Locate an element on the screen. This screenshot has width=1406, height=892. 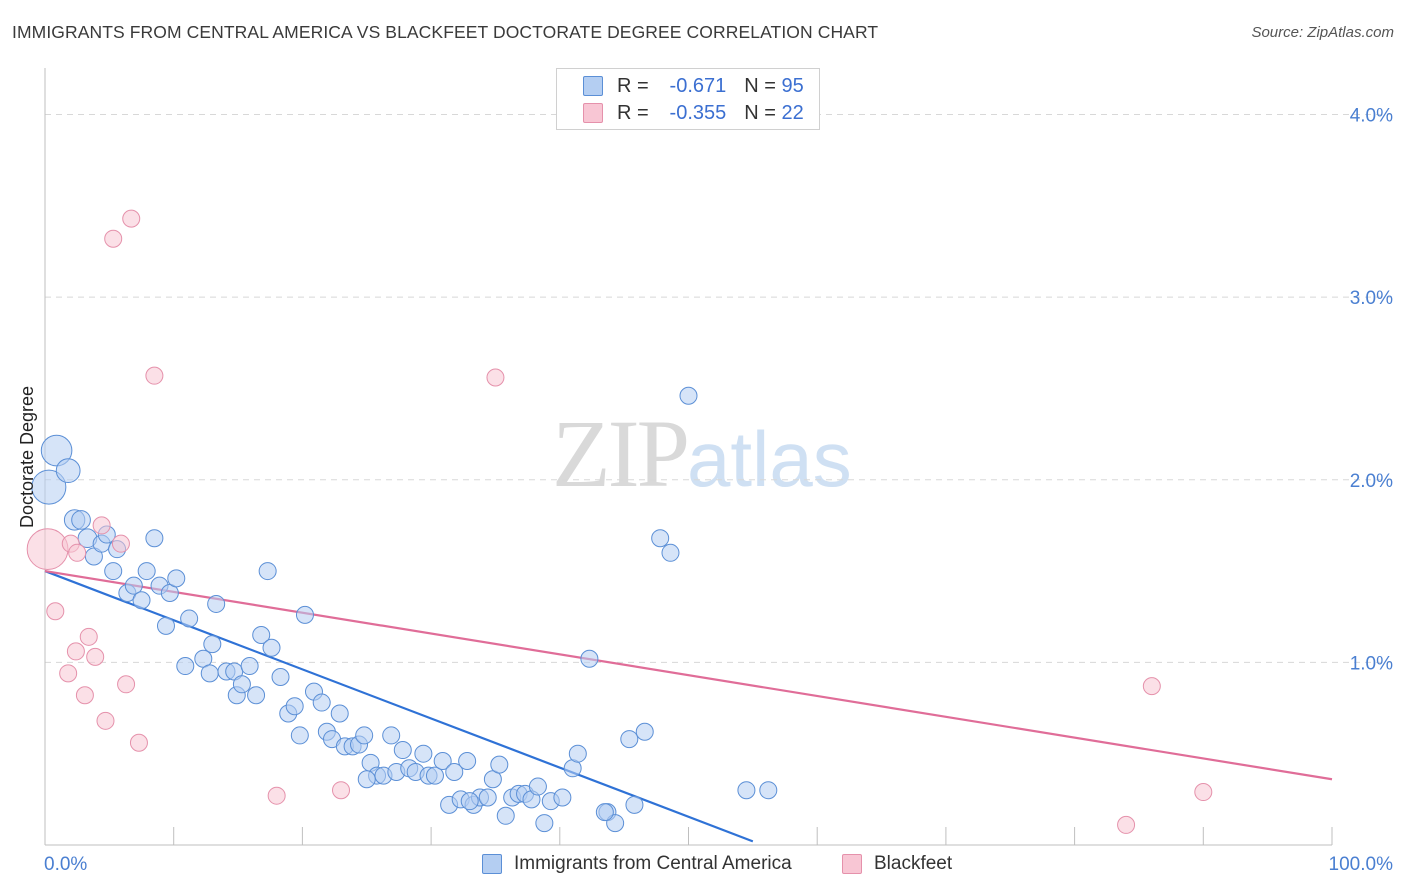
legend-n-label: N = is located at coordinates (760, 112).